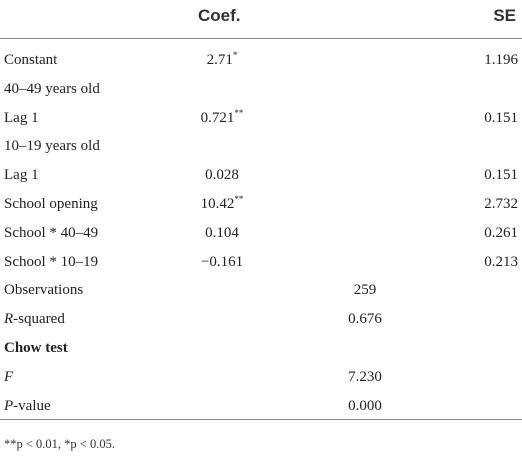 The width and height of the screenshot is (522, 458). What do you see at coordinates (261, 350) in the screenshot?
I see `table-row: Chow test` at bounding box center [261, 350].